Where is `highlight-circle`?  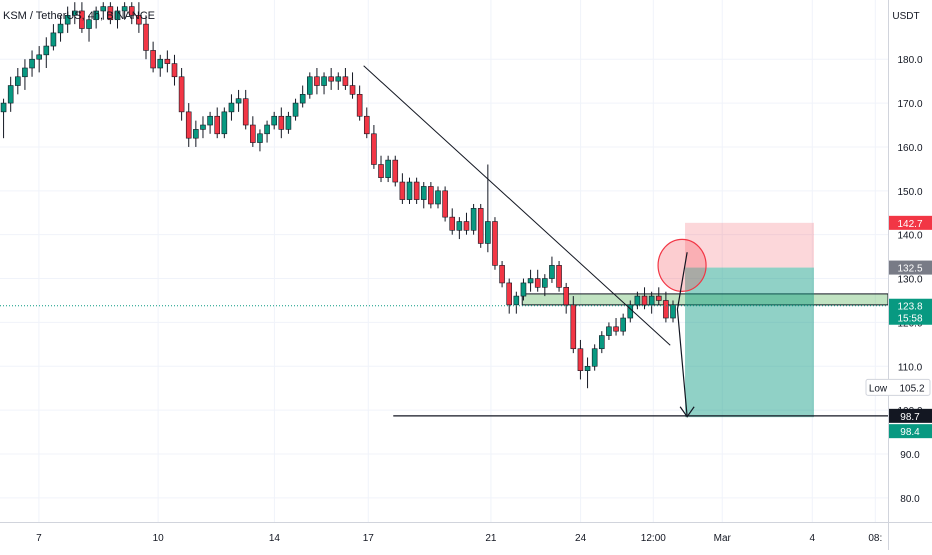 highlight-circle is located at coordinates (682, 265).